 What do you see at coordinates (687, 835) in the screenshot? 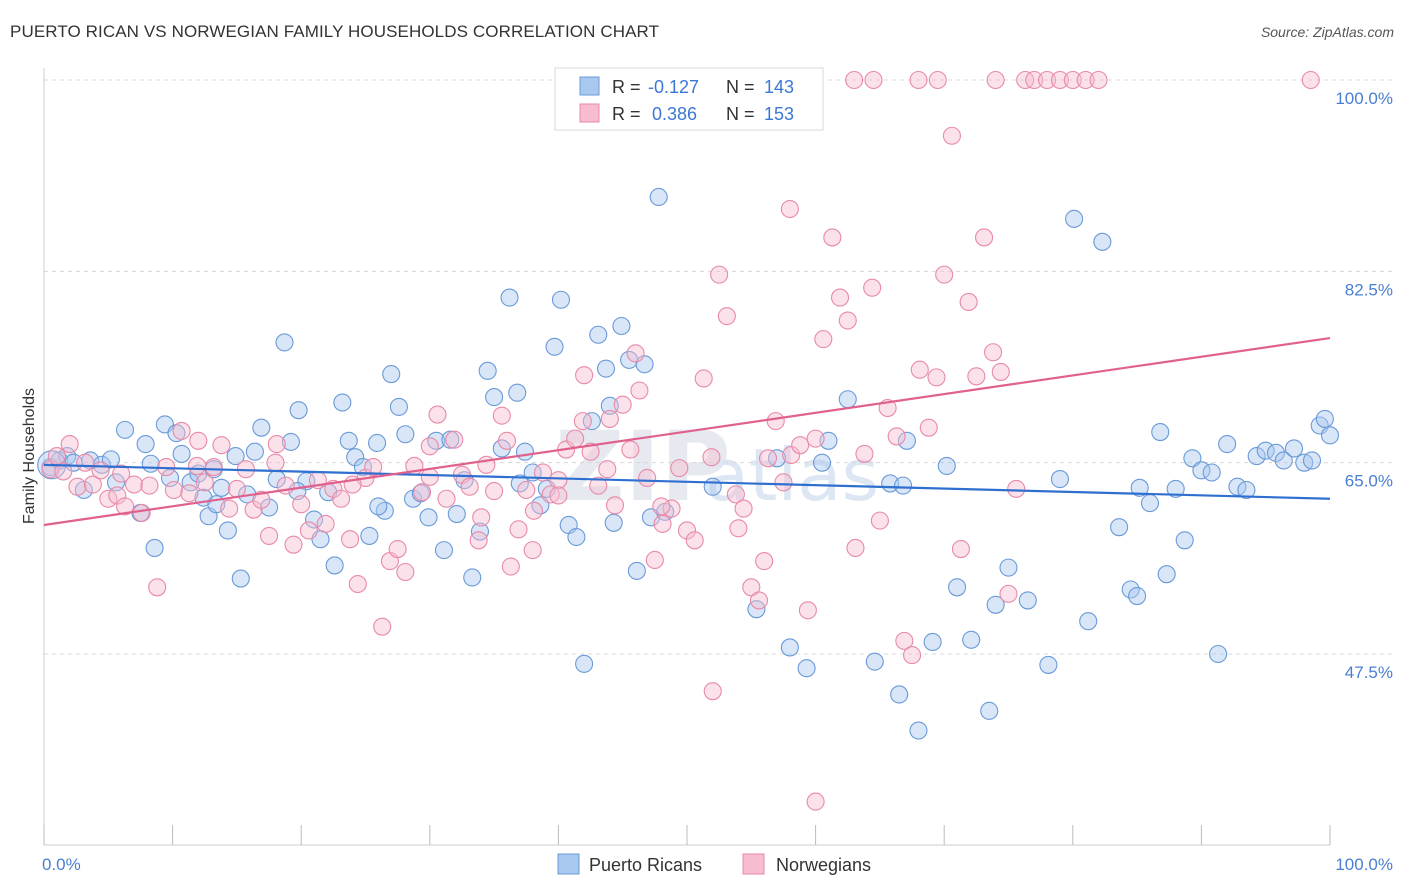
I see `x-minor-ticks` at bounding box center [687, 835].